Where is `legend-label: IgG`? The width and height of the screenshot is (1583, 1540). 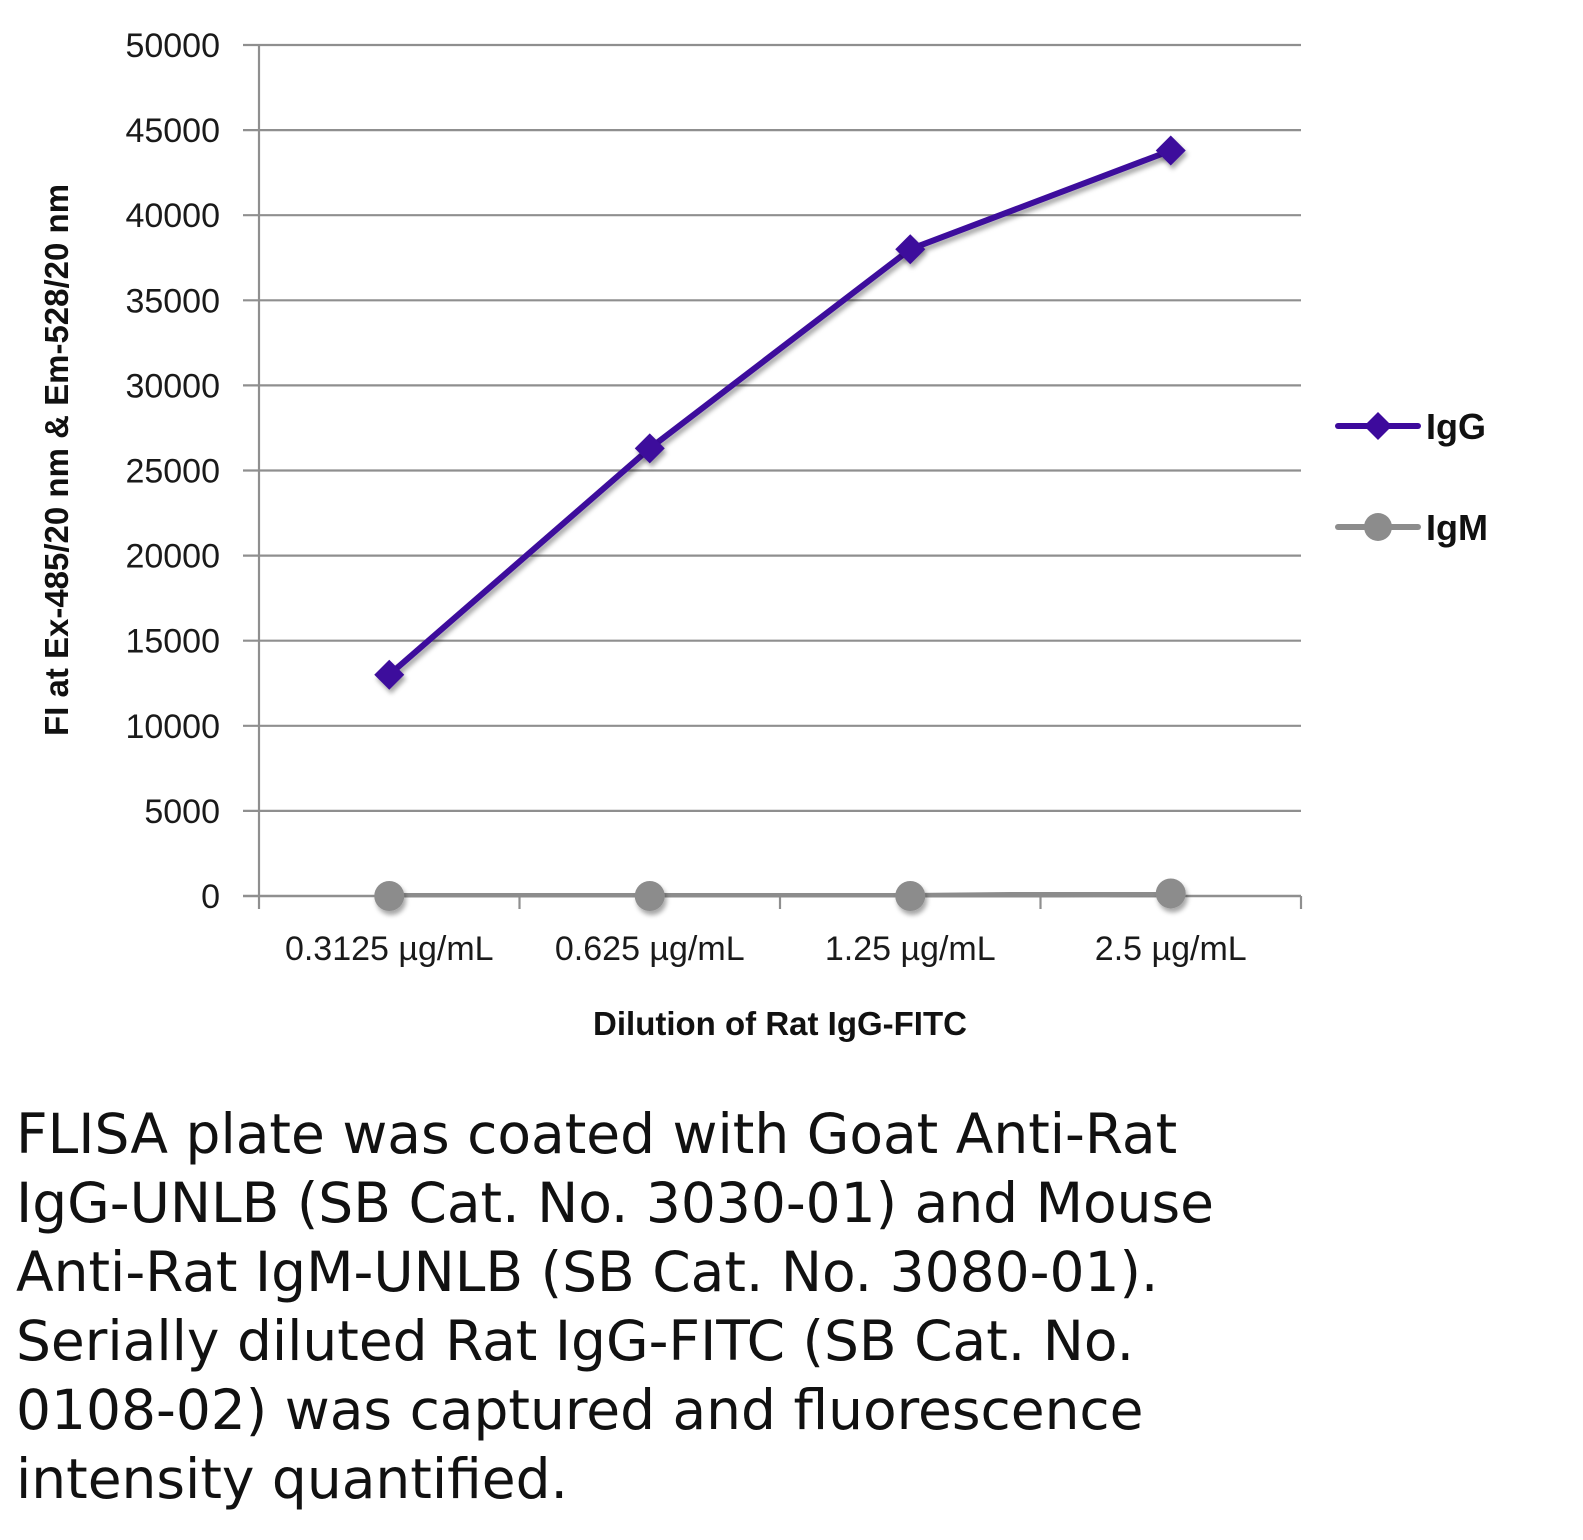 legend-label: IgG is located at coordinates (1456, 426).